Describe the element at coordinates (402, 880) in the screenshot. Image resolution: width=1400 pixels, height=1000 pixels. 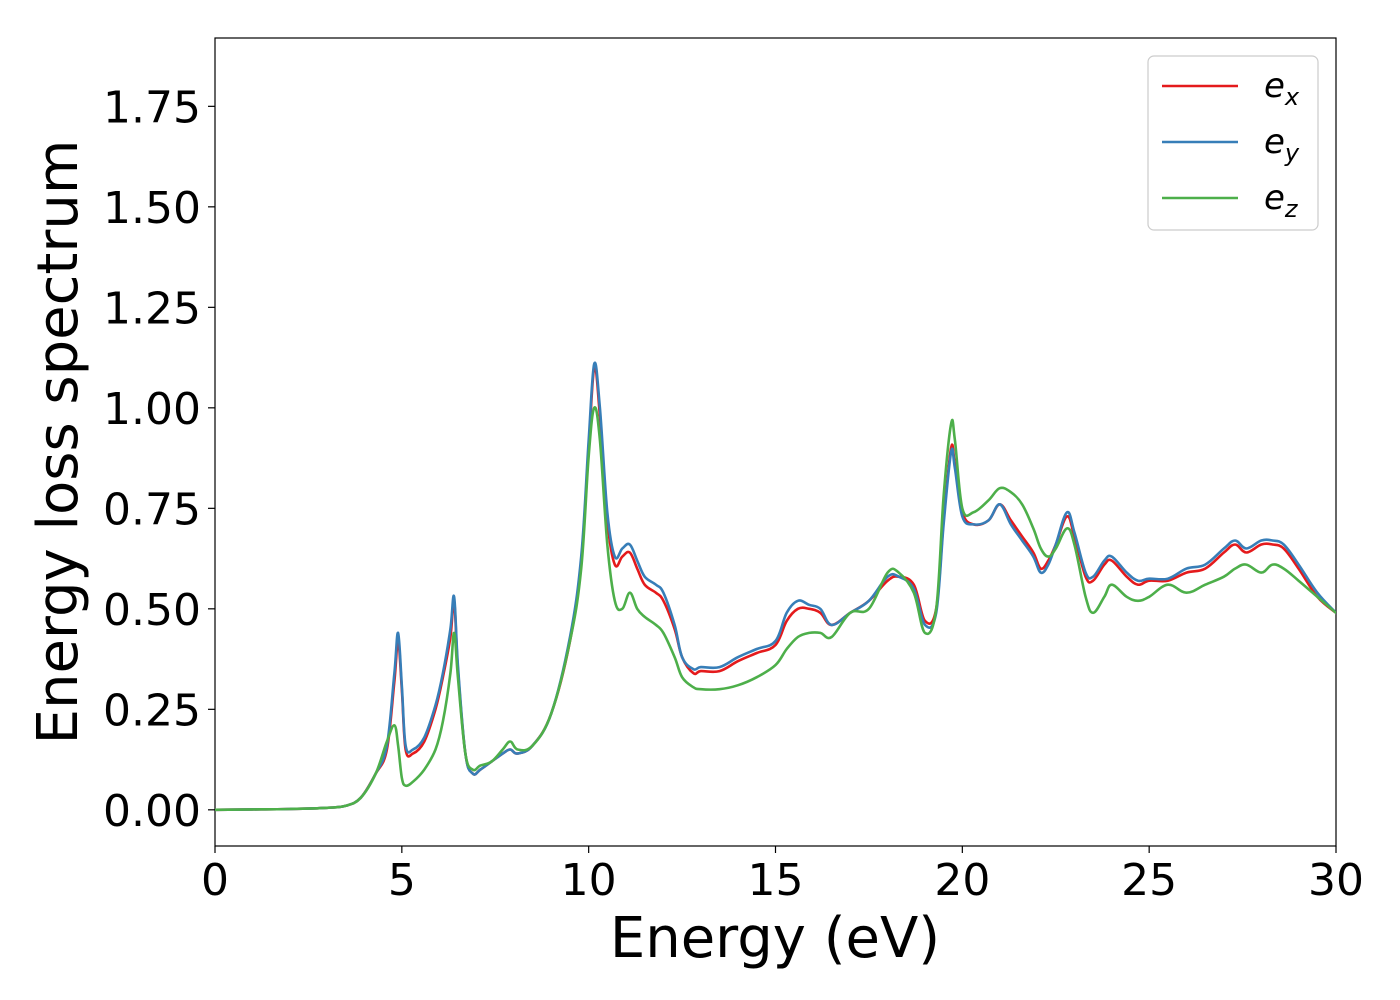
I see `x-tick-label: 5` at that location.